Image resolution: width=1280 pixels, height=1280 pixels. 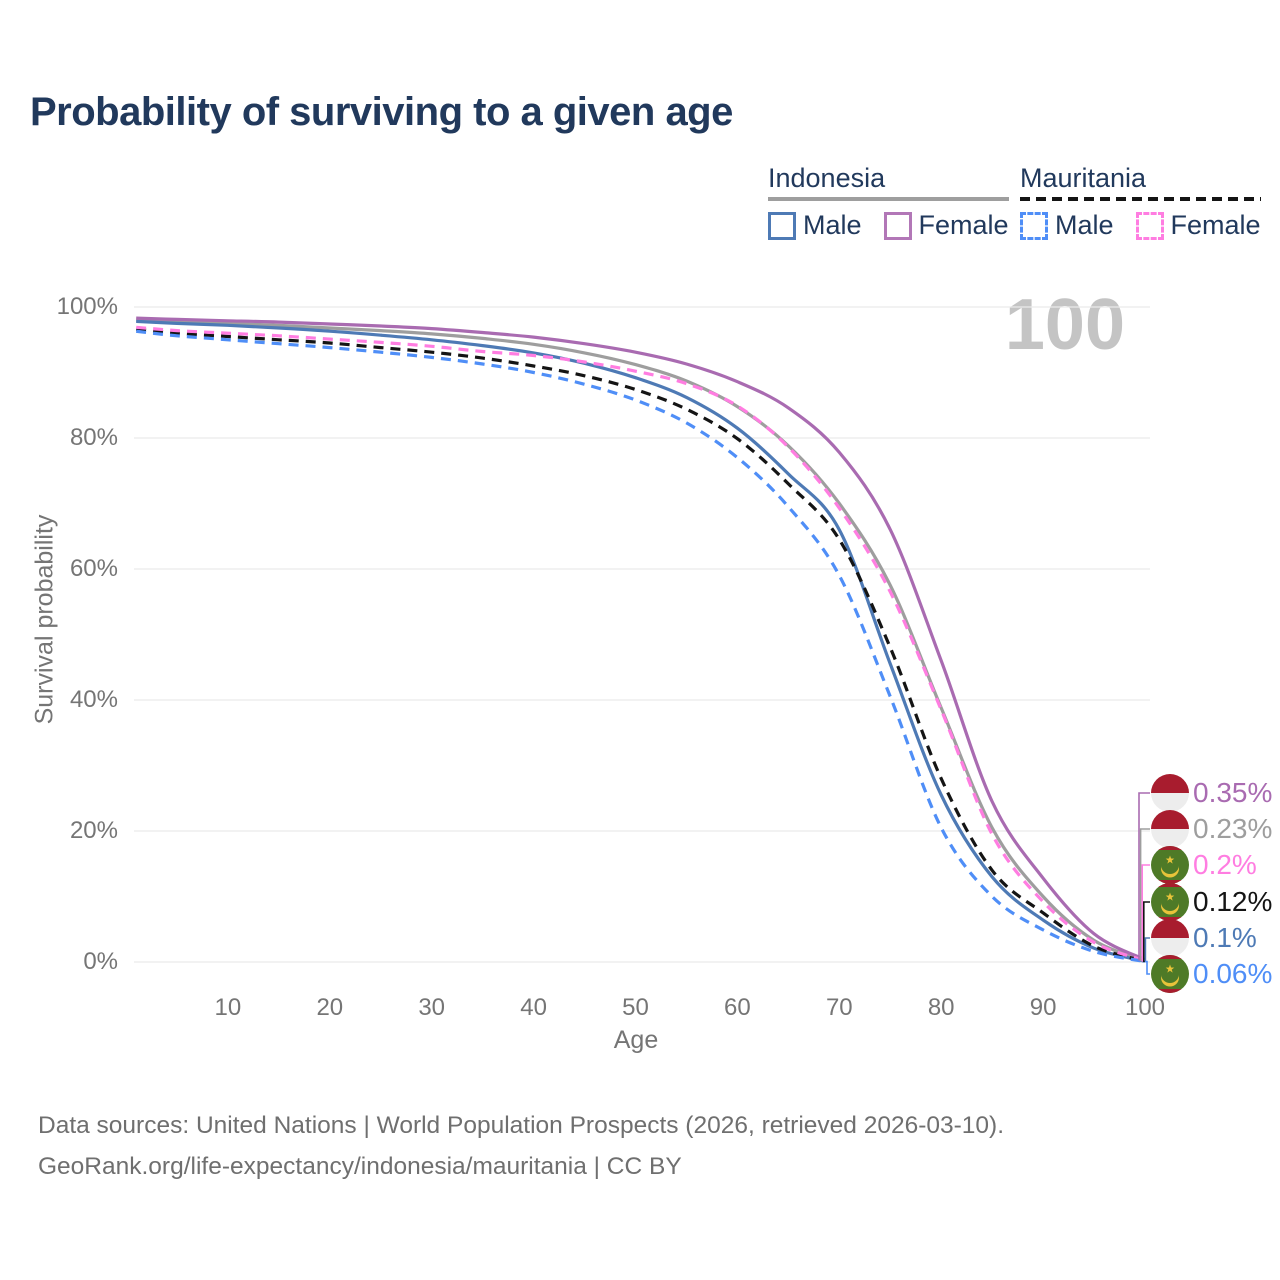 I want to click on x-tick-100: 100, so click(x=1145, y=1007).